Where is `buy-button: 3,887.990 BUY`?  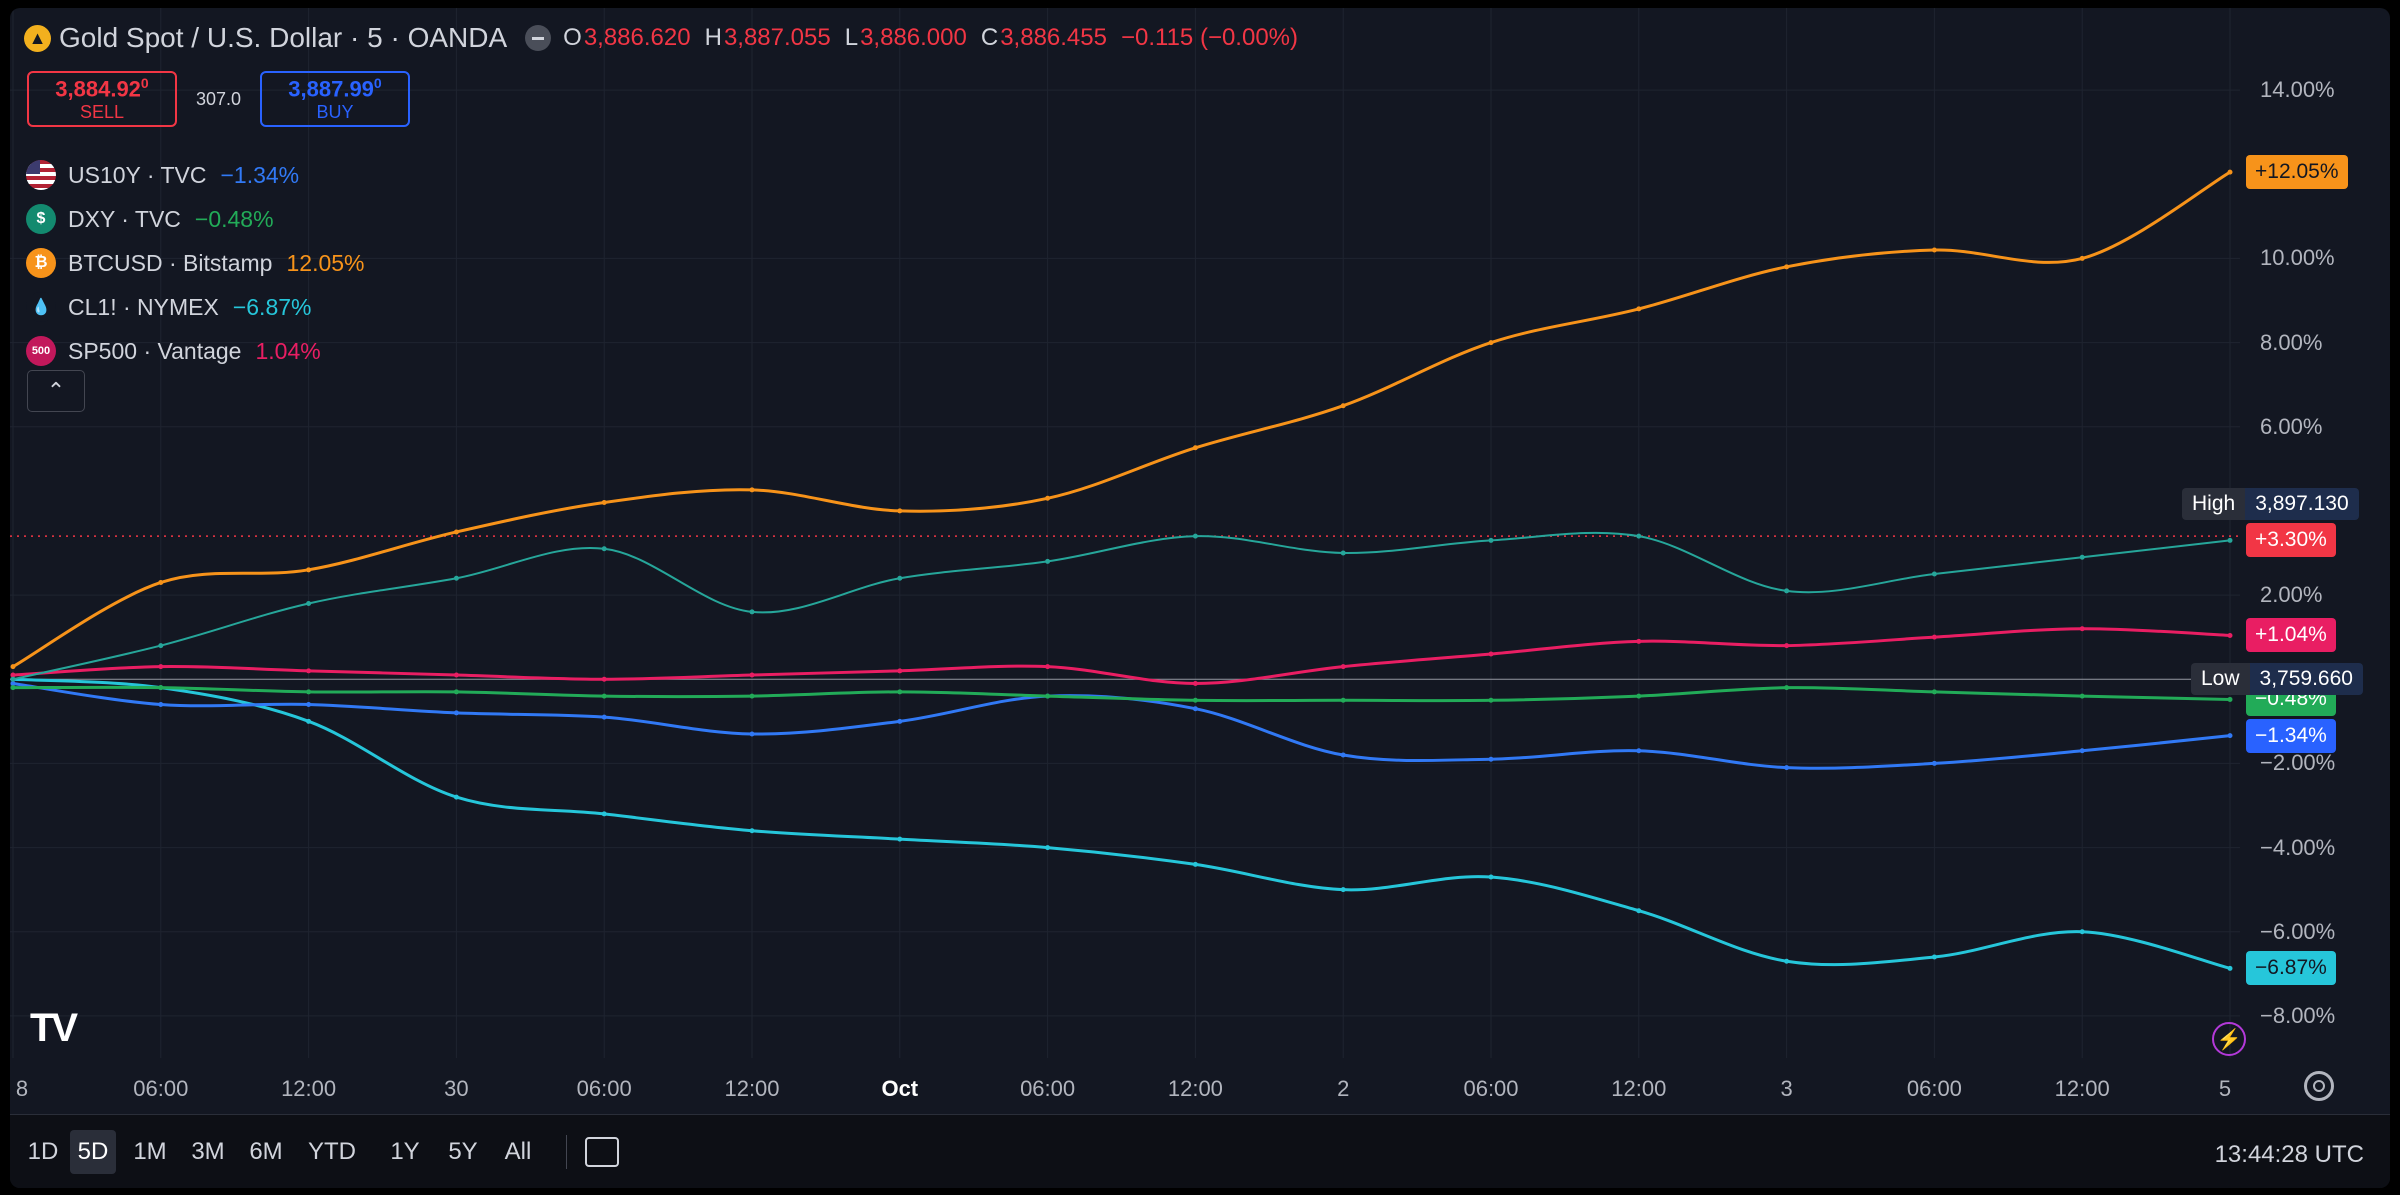
buy-button: 3,887.990 BUY is located at coordinates (335, 99).